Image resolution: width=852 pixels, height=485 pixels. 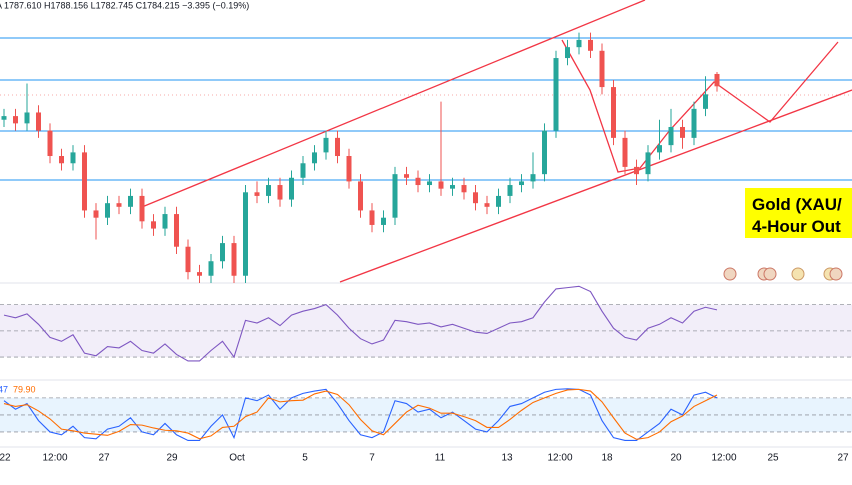 What do you see at coordinates (796, 226) in the screenshot?
I see `annotation-line: 4-Hour Out` at bounding box center [796, 226].